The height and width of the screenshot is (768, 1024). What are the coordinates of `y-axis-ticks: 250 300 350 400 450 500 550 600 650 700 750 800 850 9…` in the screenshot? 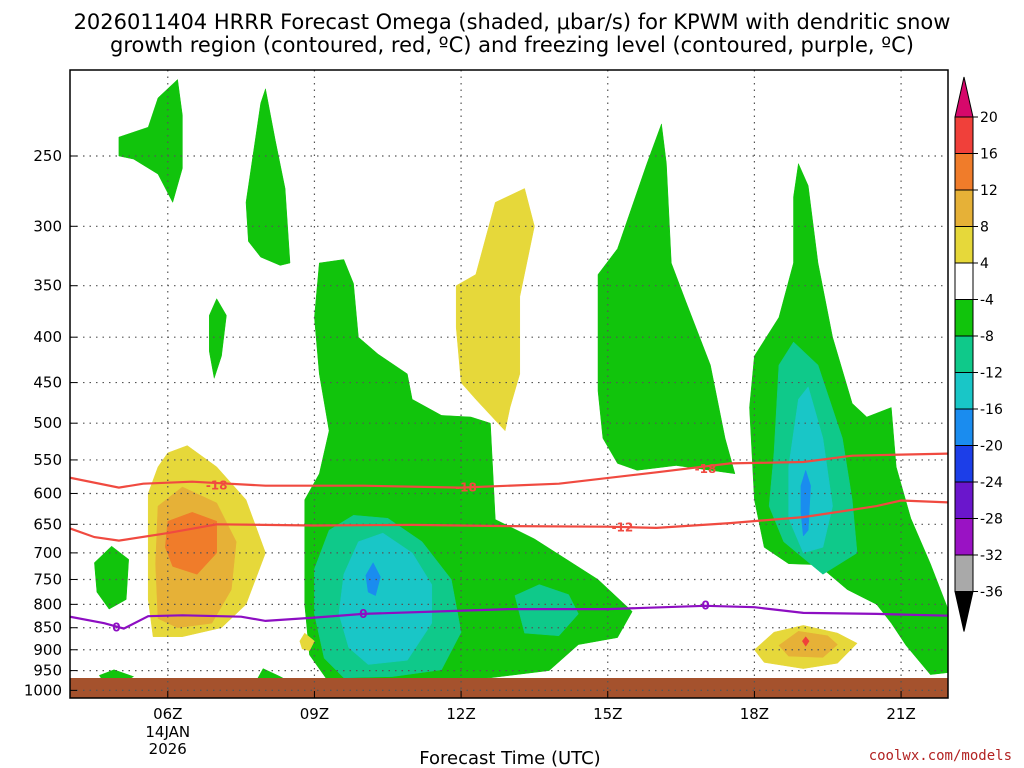 It's located at (50, 423).